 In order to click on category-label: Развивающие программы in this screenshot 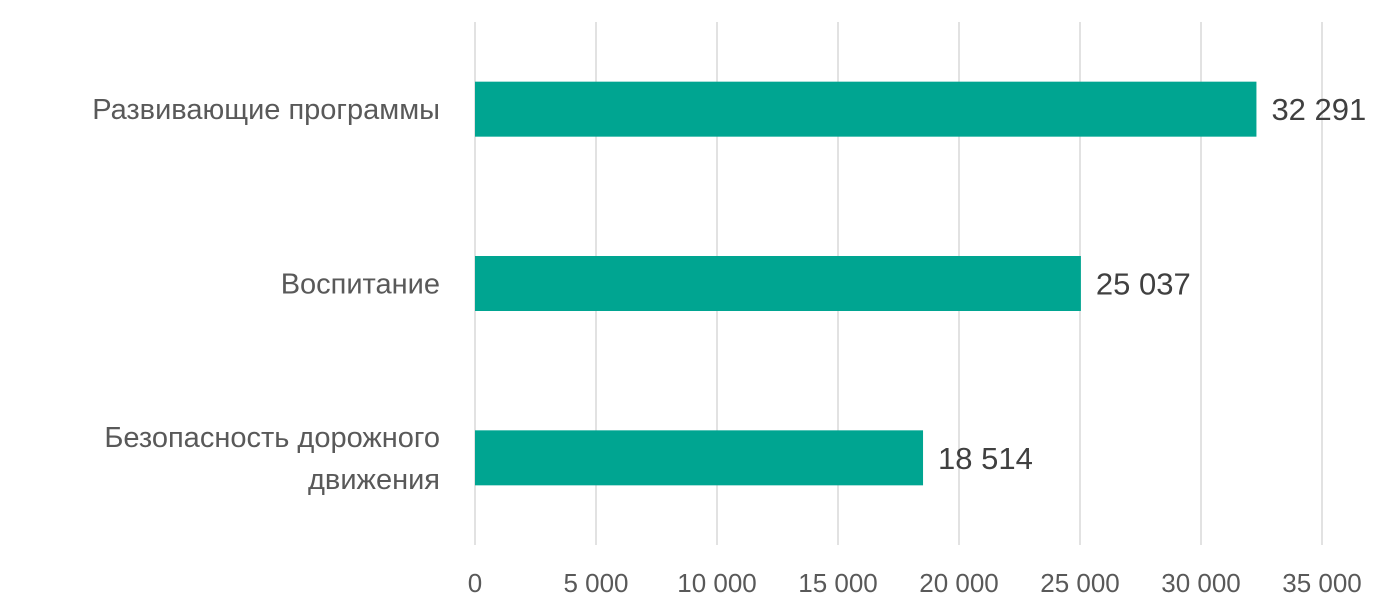, I will do `click(266, 110)`.